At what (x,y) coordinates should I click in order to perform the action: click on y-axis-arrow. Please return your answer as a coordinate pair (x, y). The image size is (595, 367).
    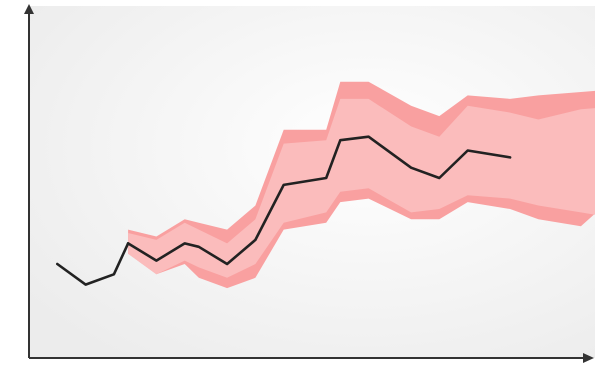
    Looking at the image, I should click on (29, 9).